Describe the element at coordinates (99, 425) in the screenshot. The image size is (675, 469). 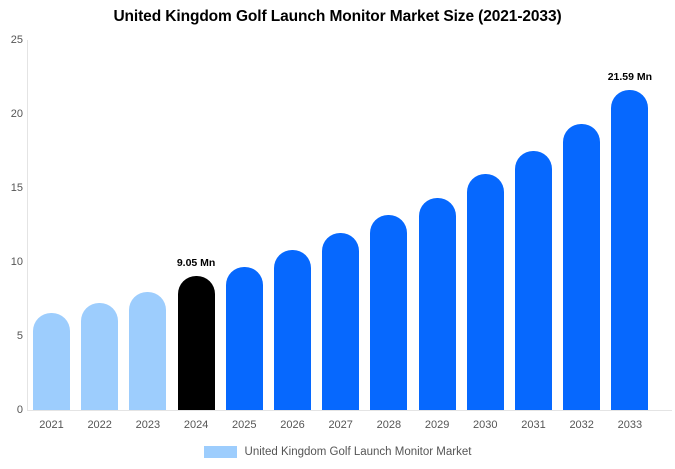
I see `x-axis-tick-2022: 2022` at that location.